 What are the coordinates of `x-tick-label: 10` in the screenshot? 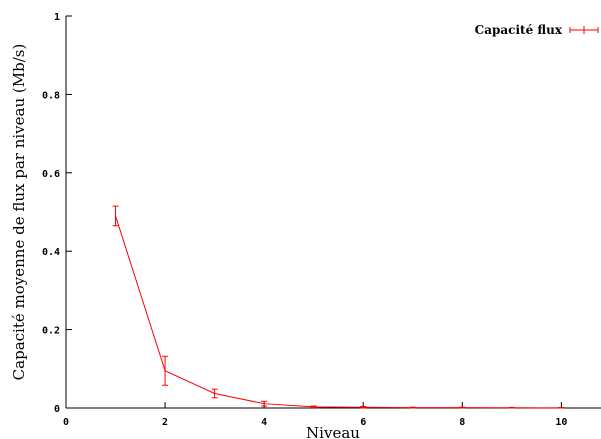 It's located at (561, 422).